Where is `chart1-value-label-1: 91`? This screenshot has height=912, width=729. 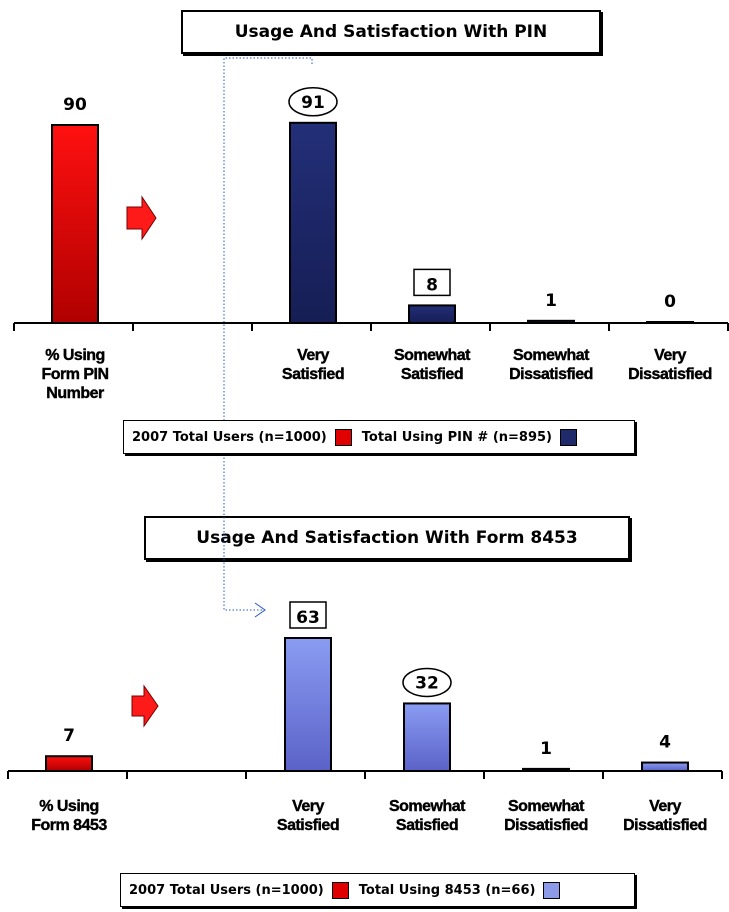 chart1-value-label-1: 91 is located at coordinates (313, 103).